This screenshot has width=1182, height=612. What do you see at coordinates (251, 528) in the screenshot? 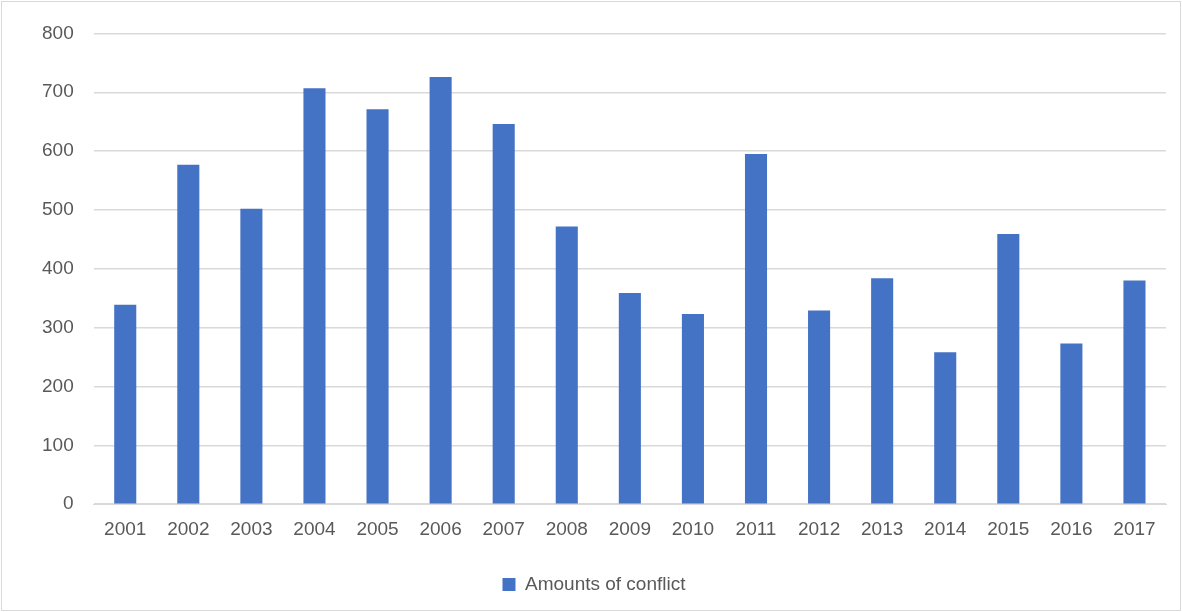
I see `x-tick-label: 2003` at bounding box center [251, 528].